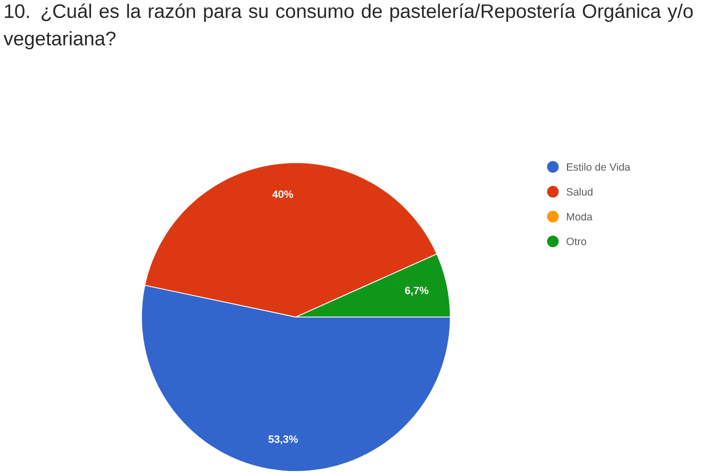 The height and width of the screenshot is (472, 705). Describe the element at coordinates (348, 27) in the screenshot. I see `chart-title: 10. ¿Cuál es la razón para su consumo de pastelería/Repostería Orgánica y/o vegetariana?` at that location.